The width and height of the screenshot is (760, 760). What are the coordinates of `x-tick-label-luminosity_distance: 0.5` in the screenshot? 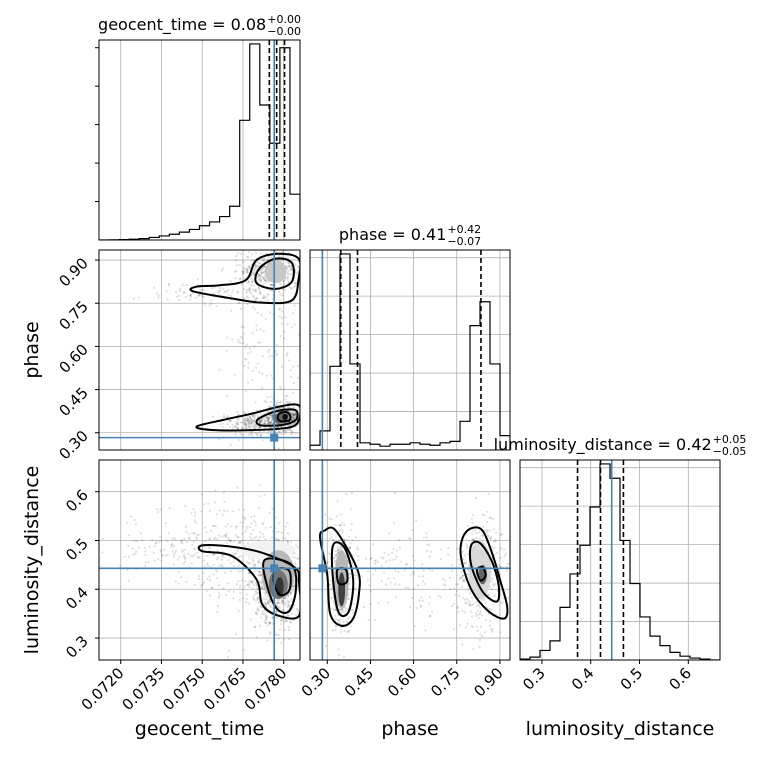 It's located at (632, 679).